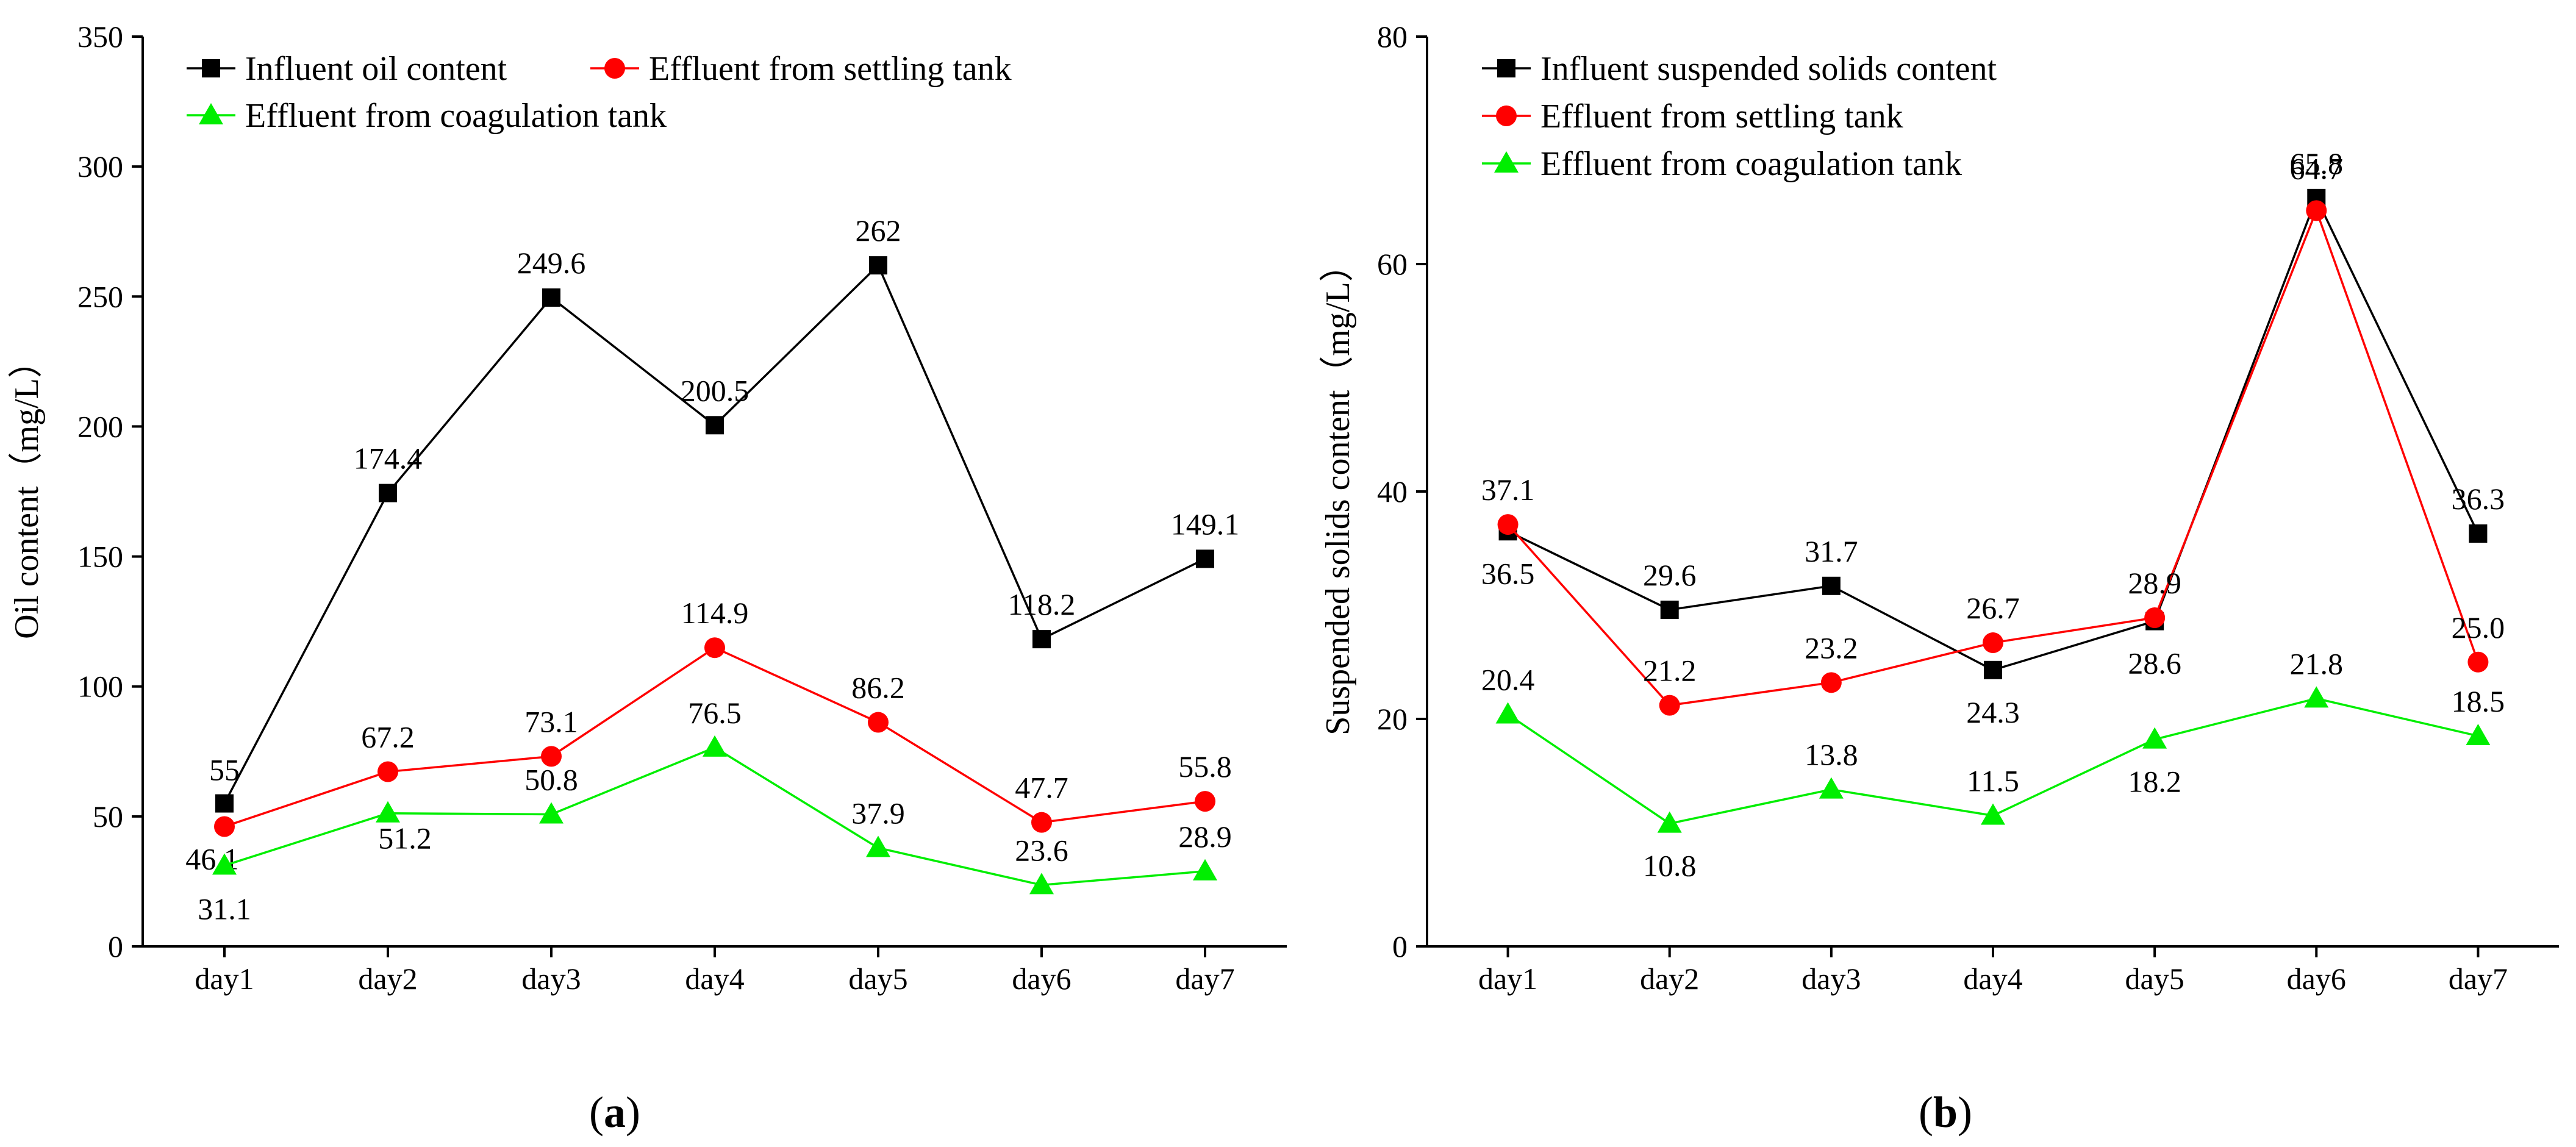 The image size is (2576, 1147). What do you see at coordinates (100, 296) in the screenshot?
I see `y-tick-label: 250` at bounding box center [100, 296].